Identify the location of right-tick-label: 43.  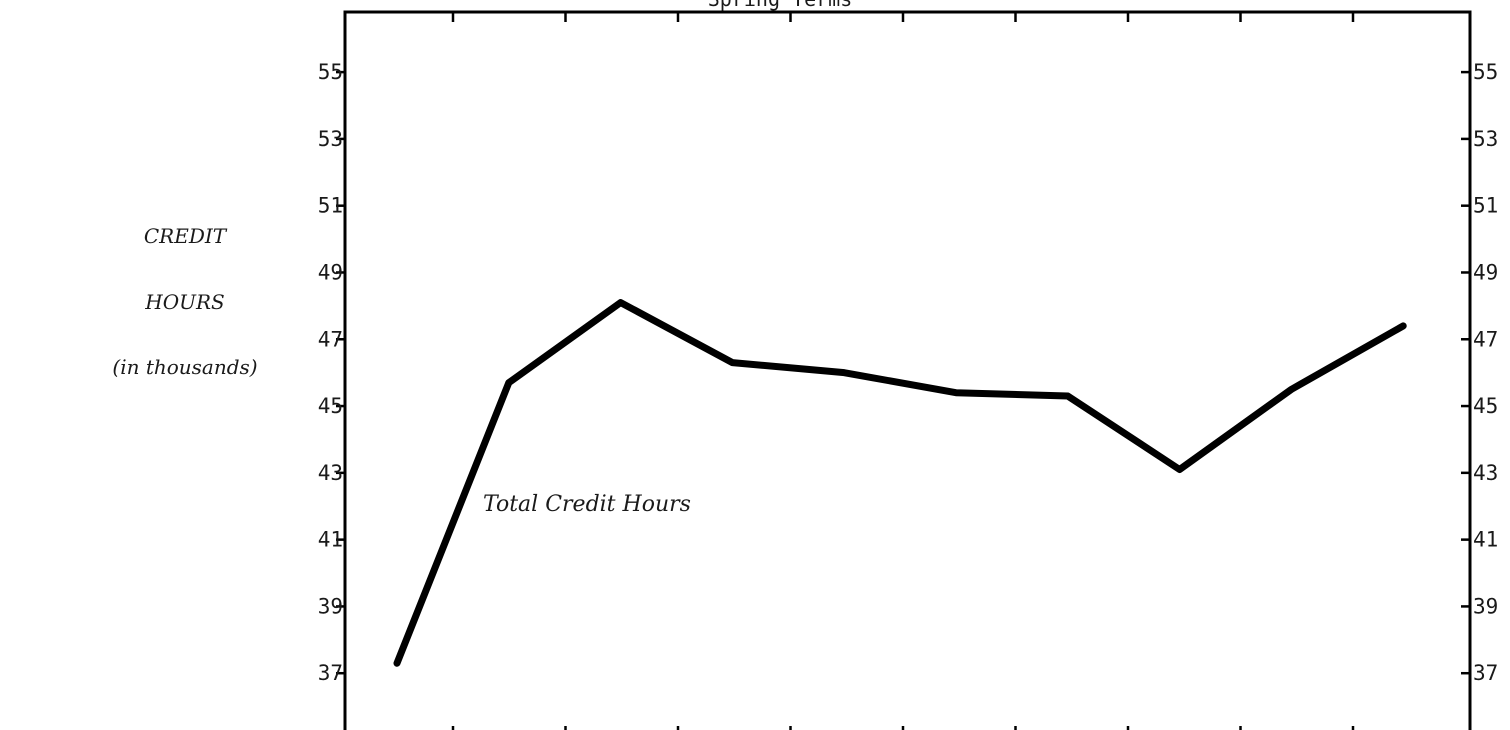
(1485, 473).